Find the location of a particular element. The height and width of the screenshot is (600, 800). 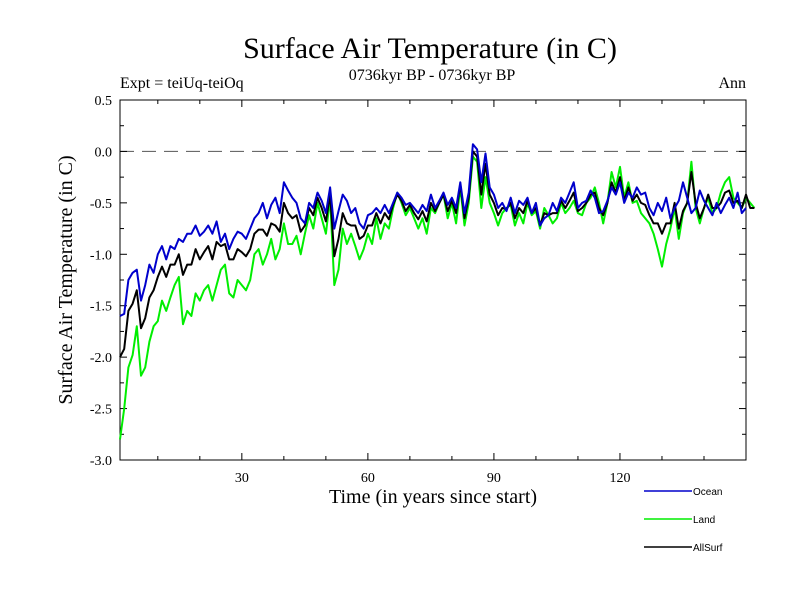

chart-subtitle: 0736kyr BP - 0736kyr BP is located at coordinates (432, 75).